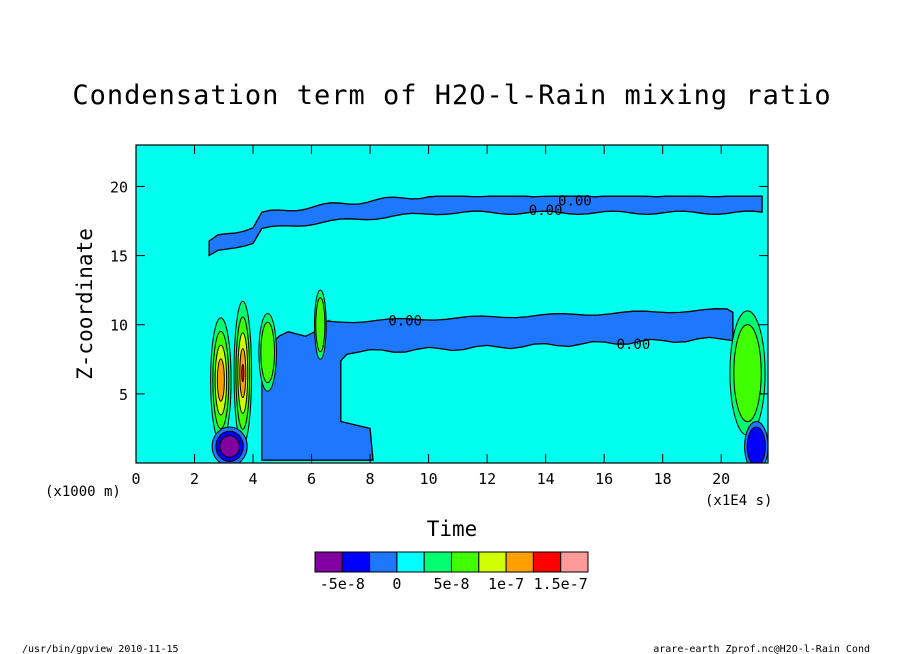  What do you see at coordinates (119, 326) in the screenshot?
I see `y-tick-label: 10` at bounding box center [119, 326].